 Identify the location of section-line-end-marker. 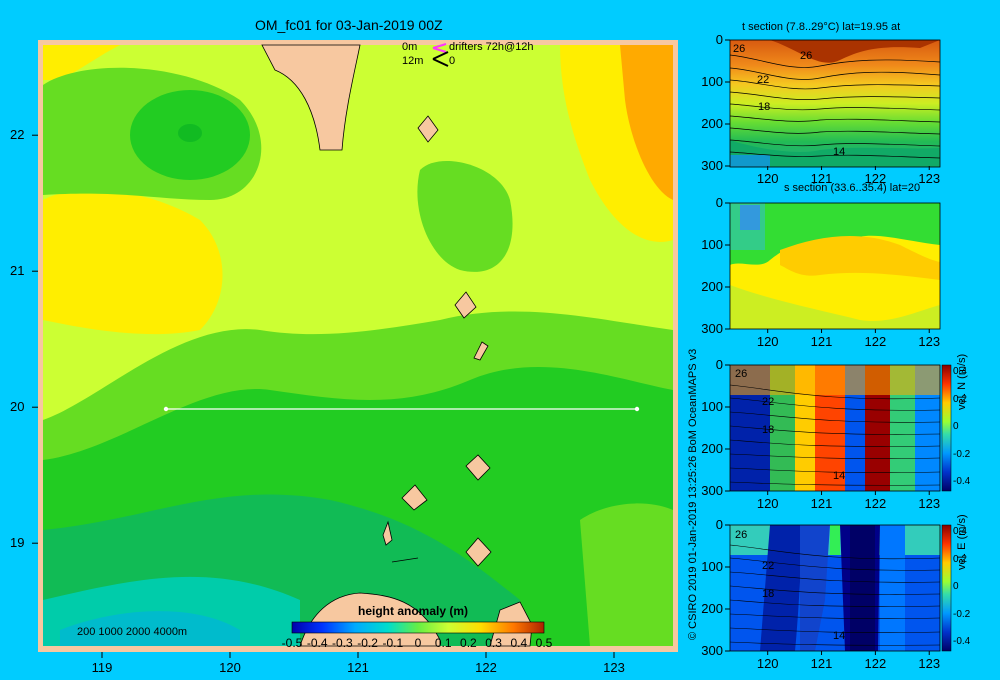
(637, 409).